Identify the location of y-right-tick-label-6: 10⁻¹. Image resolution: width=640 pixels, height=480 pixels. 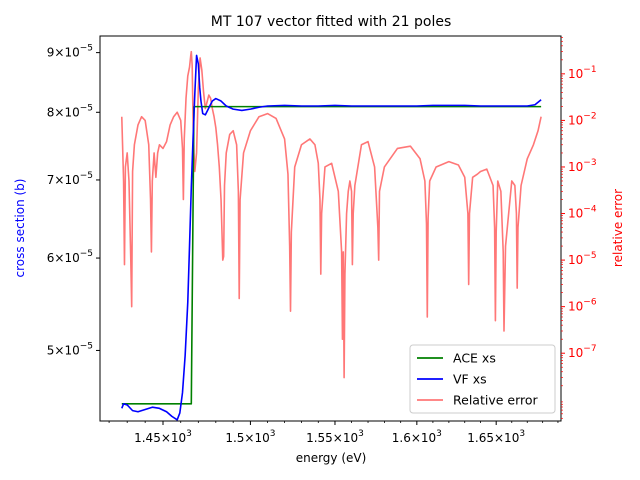
(582, 73).